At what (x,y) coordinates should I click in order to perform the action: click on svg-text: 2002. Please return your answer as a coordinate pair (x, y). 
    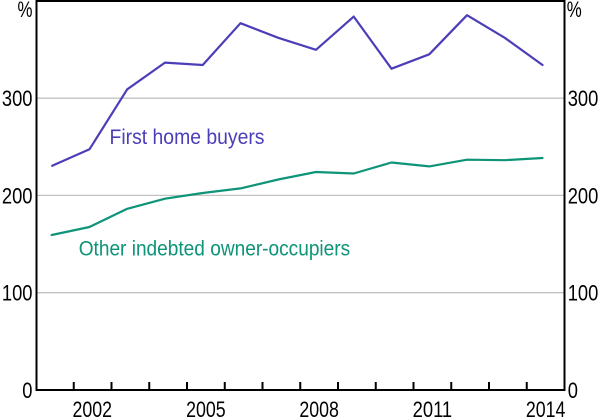
    Looking at the image, I should click on (93, 407).